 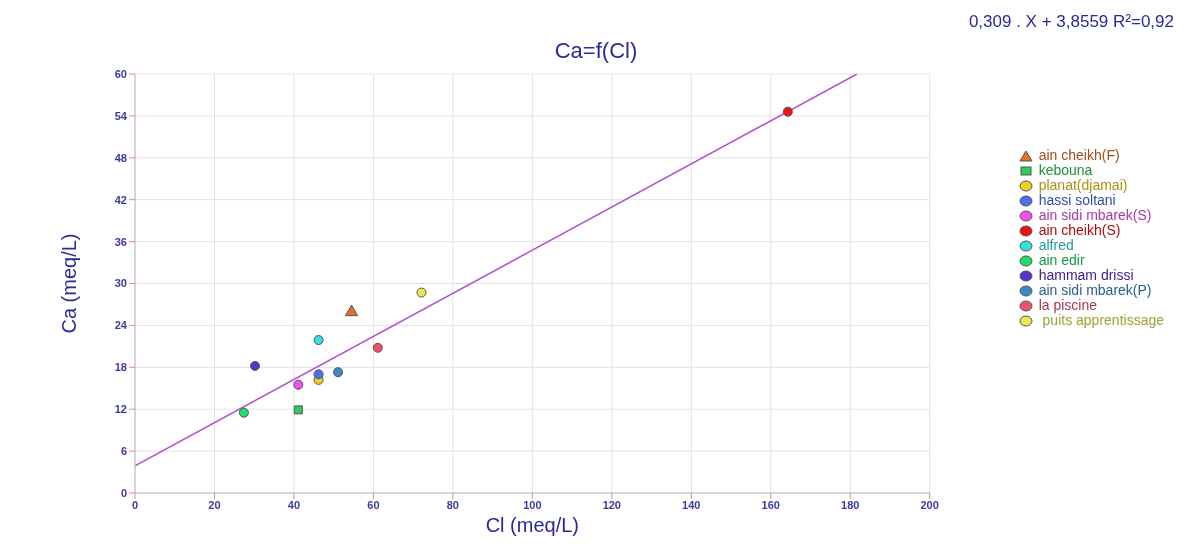 I want to click on x-tick-label: 160, so click(x=770, y=504).